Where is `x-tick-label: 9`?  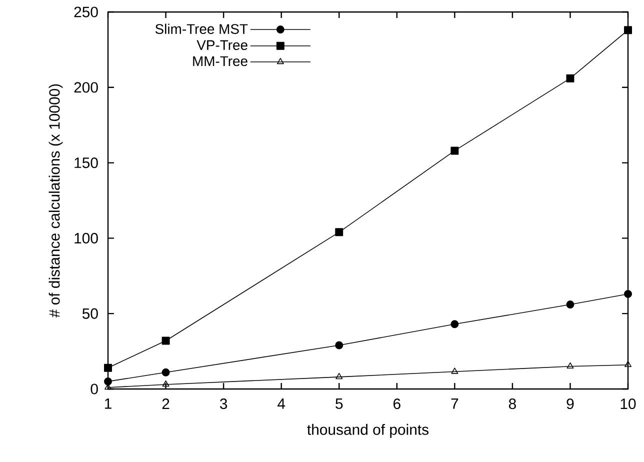 x-tick-label: 9 is located at coordinates (570, 404).